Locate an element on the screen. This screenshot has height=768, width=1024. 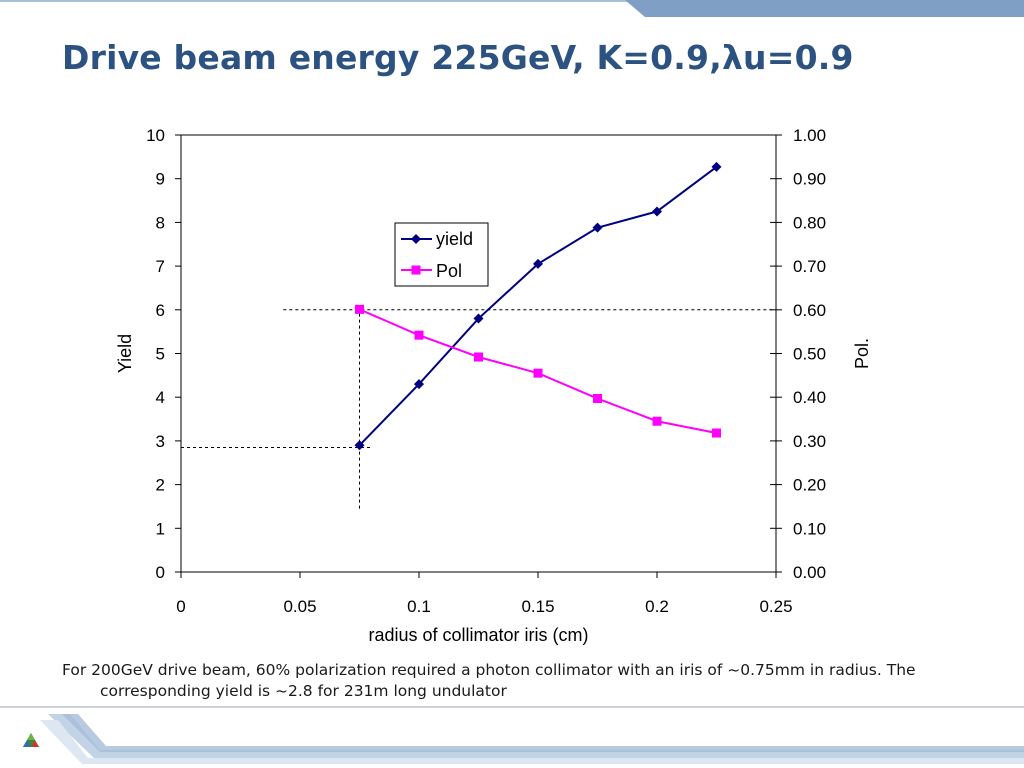
y-tick-label: 7 is located at coordinates (160, 266).